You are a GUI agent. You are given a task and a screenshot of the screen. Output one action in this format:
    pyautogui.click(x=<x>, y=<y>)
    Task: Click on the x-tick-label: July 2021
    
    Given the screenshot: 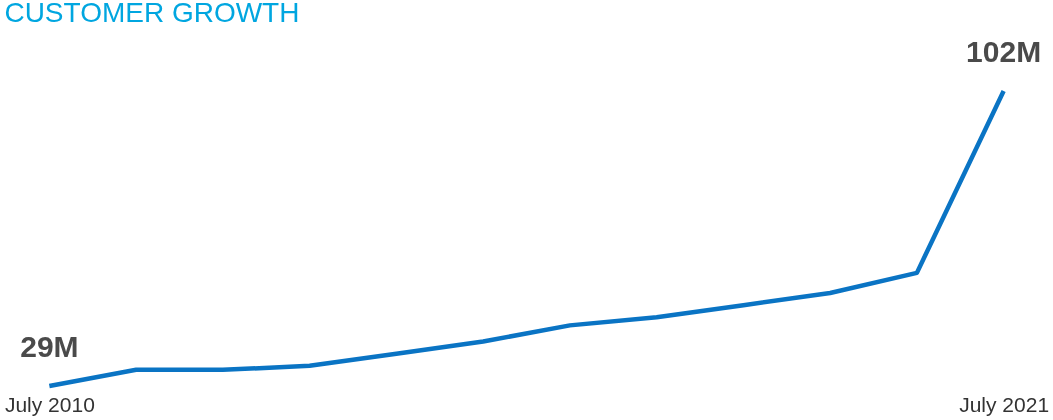 What is the action you would take?
    pyautogui.click(x=1004, y=404)
    